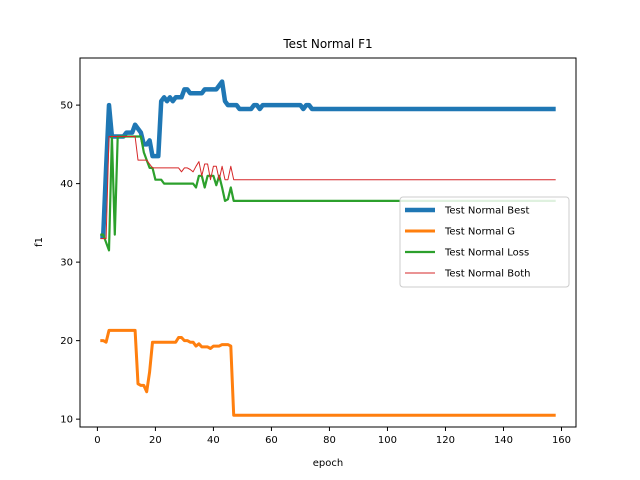  I want to click on x-tick-label: 40, so click(213, 440).